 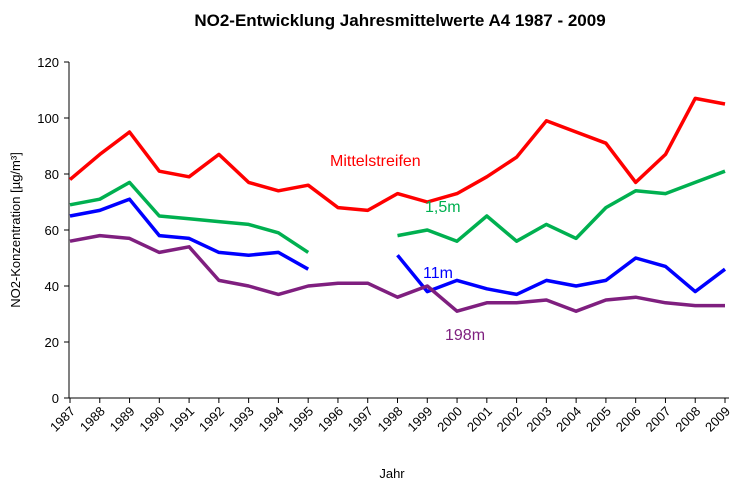 What do you see at coordinates (300, 419) in the screenshot?
I see `x-tick-label: 1995` at bounding box center [300, 419].